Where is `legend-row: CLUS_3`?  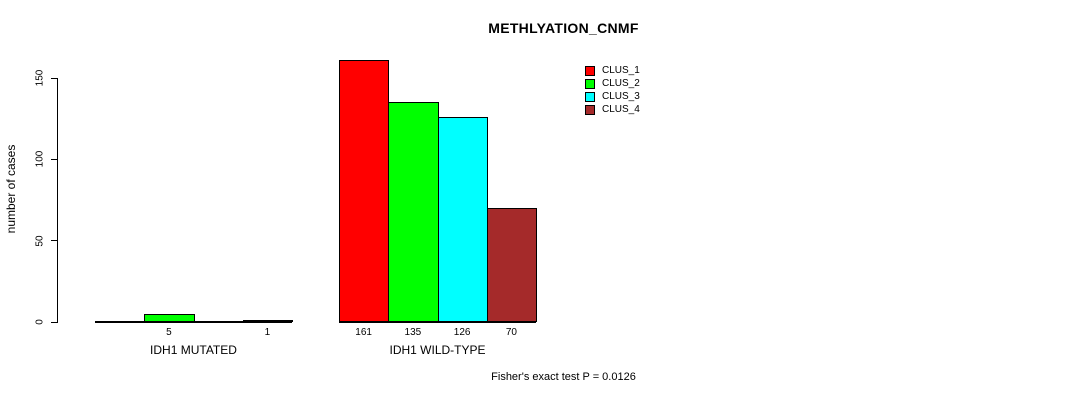 legend-row: CLUS_3 is located at coordinates (612, 97).